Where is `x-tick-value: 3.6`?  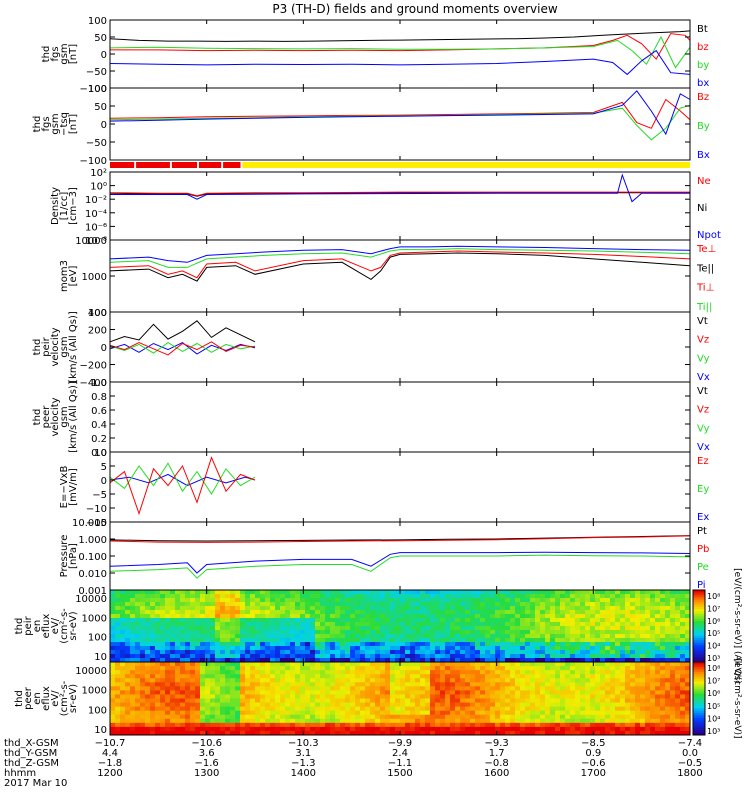 x-tick-value: 3.6 is located at coordinates (207, 753).